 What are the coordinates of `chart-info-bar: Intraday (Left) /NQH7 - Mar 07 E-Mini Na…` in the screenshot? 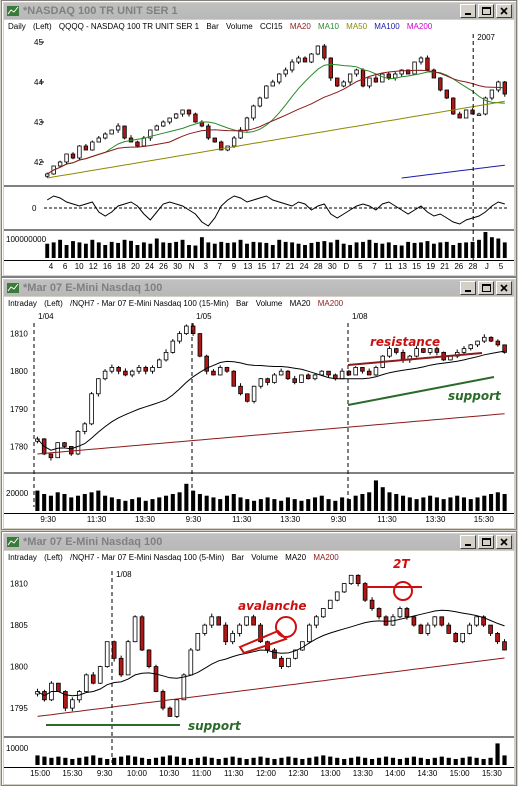 It's located at (176, 557).